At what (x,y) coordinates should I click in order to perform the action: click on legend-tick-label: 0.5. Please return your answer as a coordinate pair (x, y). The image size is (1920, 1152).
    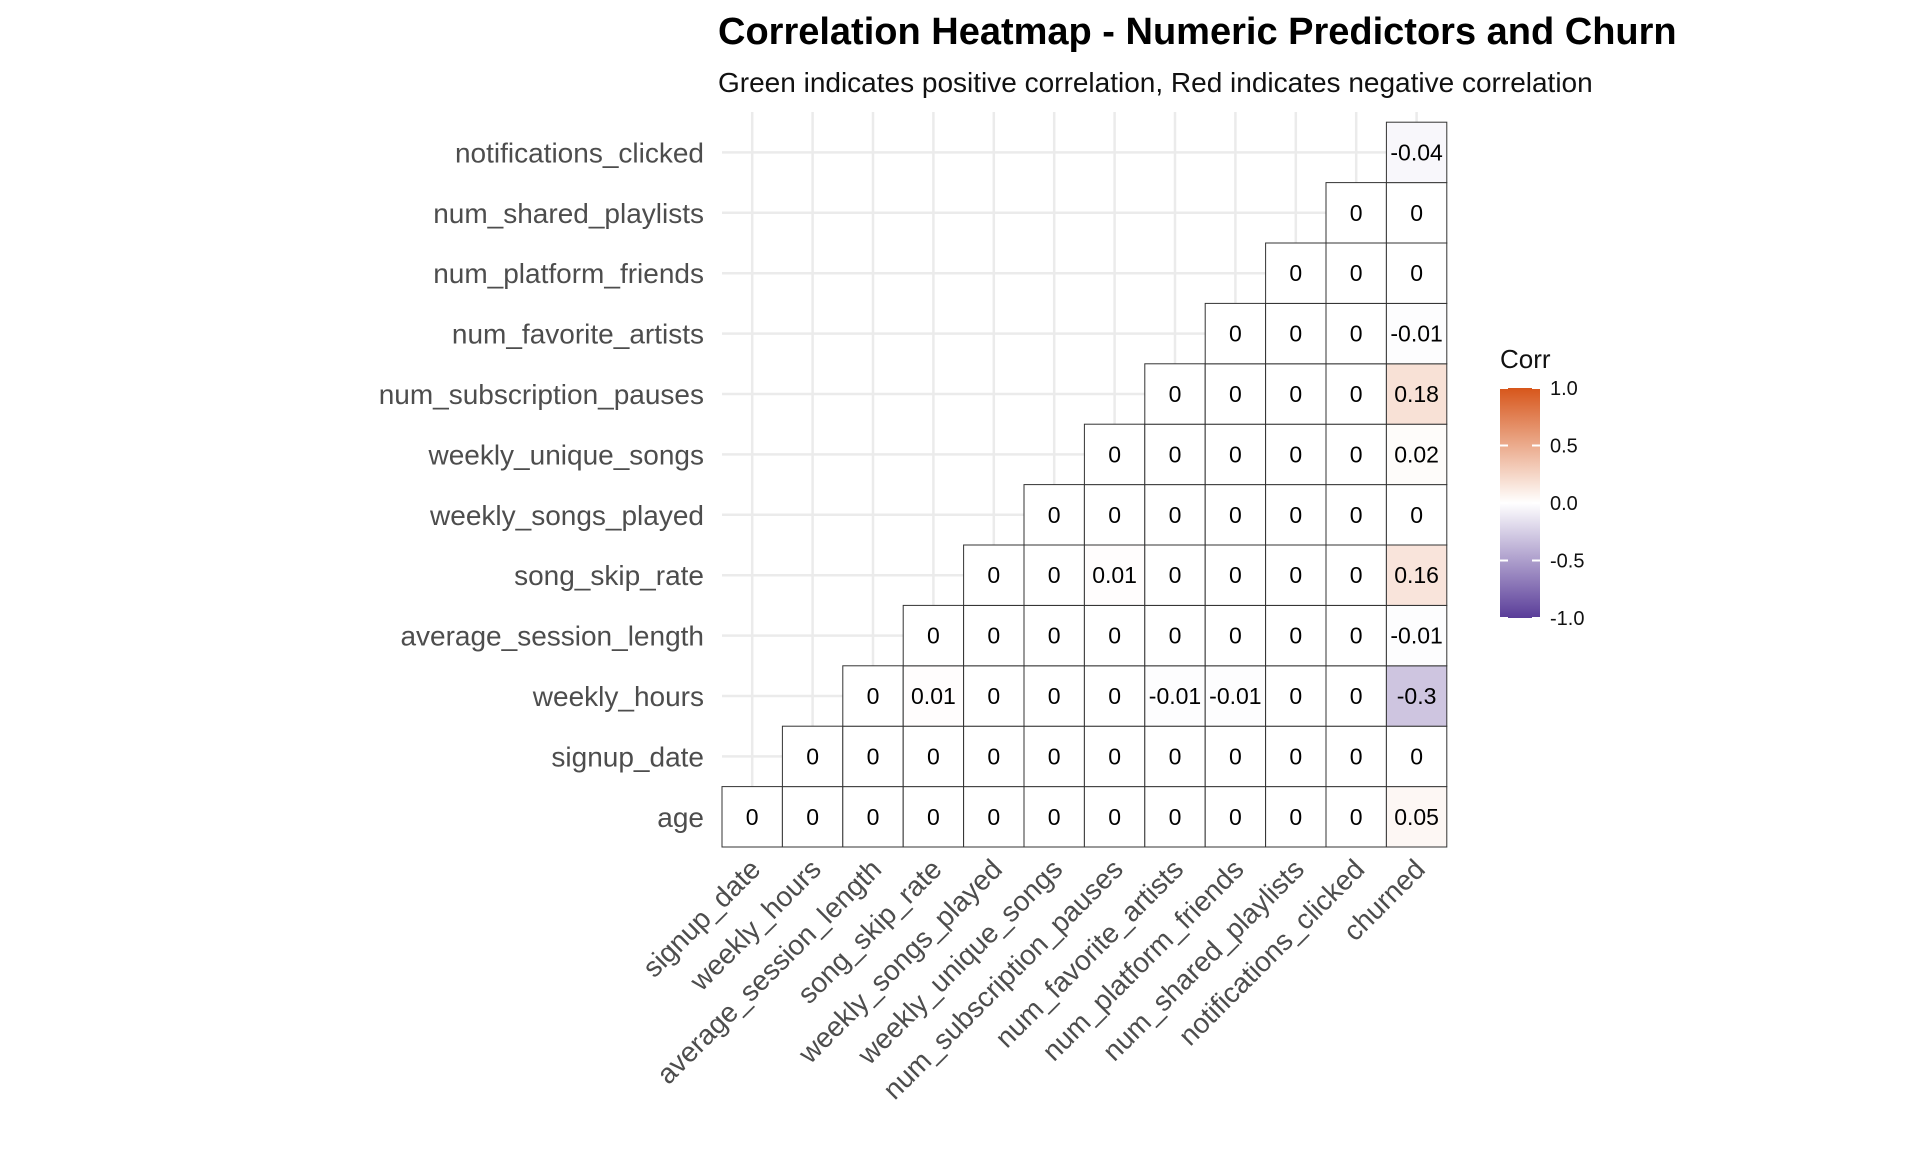
    Looking at the image, I should click on (1564, 447).